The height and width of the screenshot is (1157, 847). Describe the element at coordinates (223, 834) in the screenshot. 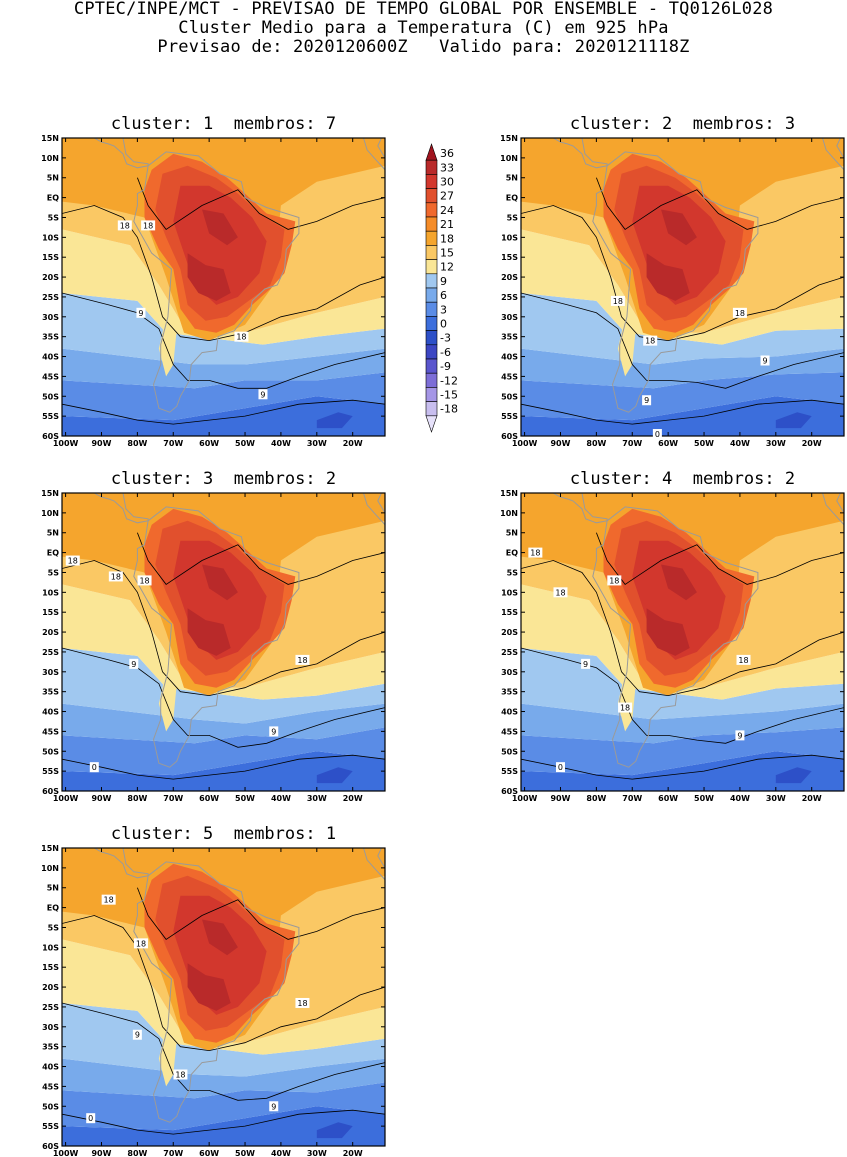

I see `panel-title-cluster-5: cluster: 5 membros: 1` at that location.